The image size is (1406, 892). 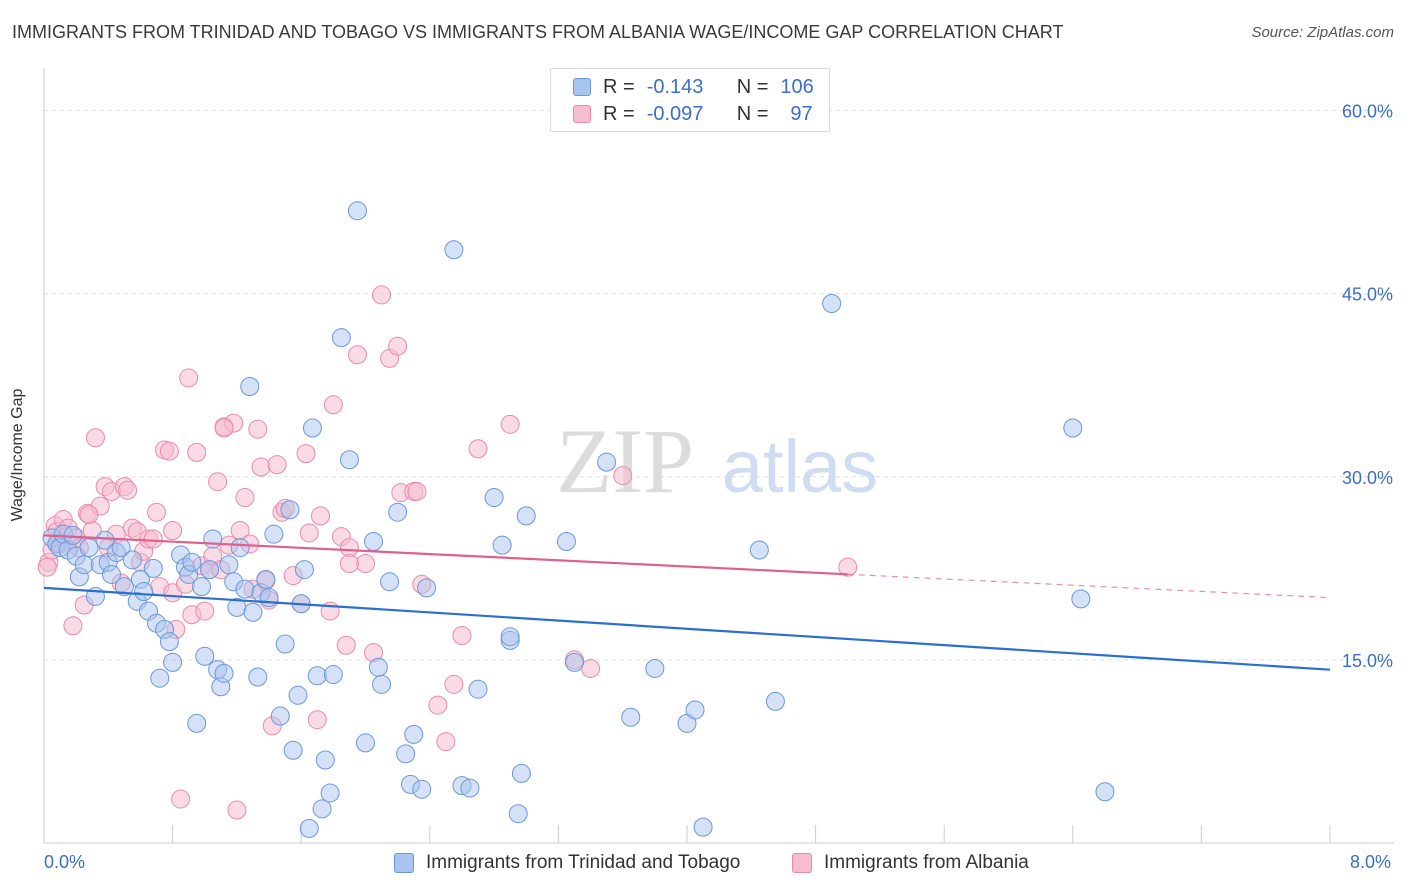 What do you see at coordinates (1367, 661) in the screenshot?
I see `y-tick-label: 15.0%` at bounding box center [1367, 661].